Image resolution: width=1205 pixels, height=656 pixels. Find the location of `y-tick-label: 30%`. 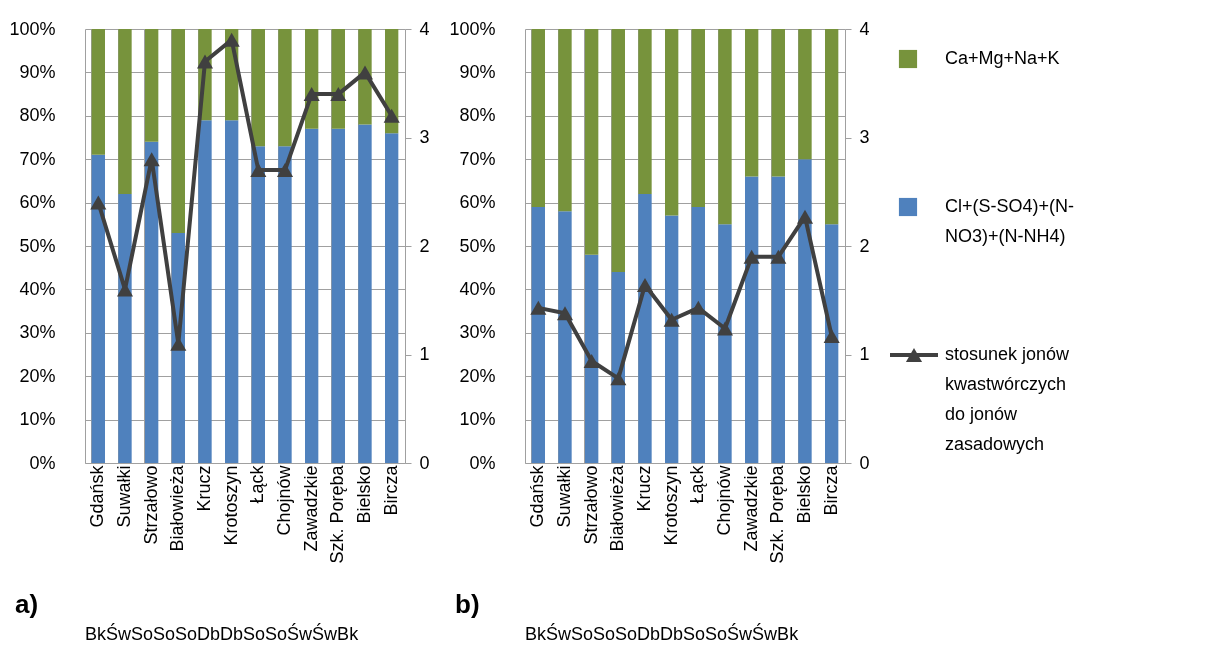

y-tick-label: 30% is located at coordinates (477, 332).